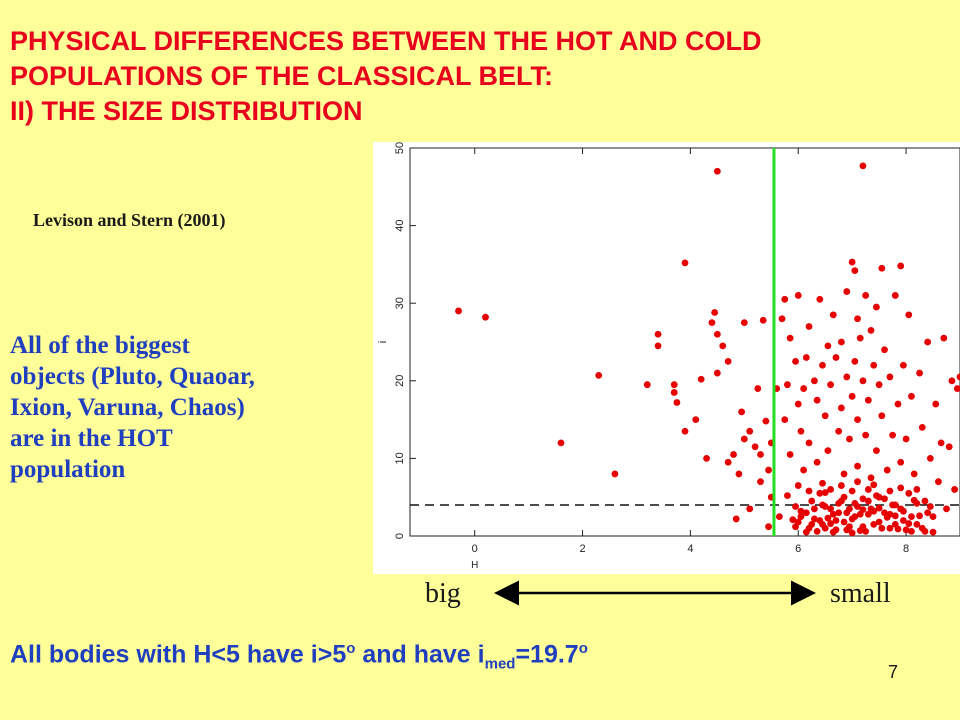  What do you see at coordinates (690, 549) in the screenshot?
I see `x-tick-label: 4` at bounding box center [690, 549].